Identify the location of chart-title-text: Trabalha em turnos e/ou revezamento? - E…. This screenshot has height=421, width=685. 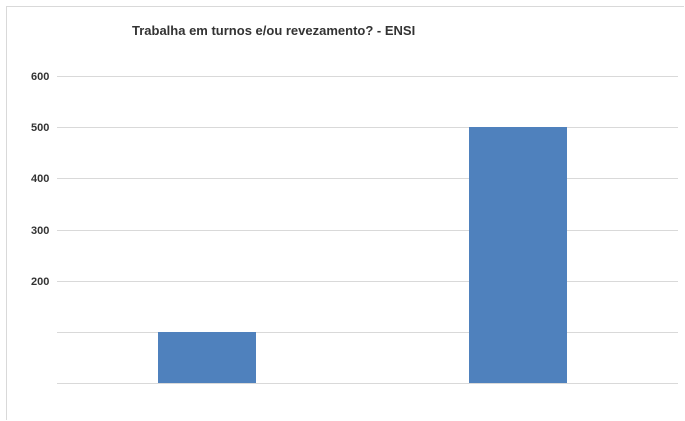
(274, 29).